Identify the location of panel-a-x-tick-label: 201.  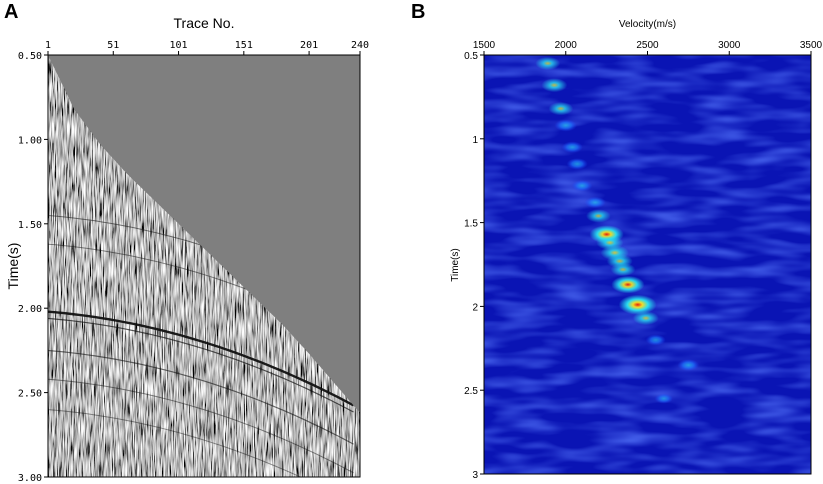
(309, 45).